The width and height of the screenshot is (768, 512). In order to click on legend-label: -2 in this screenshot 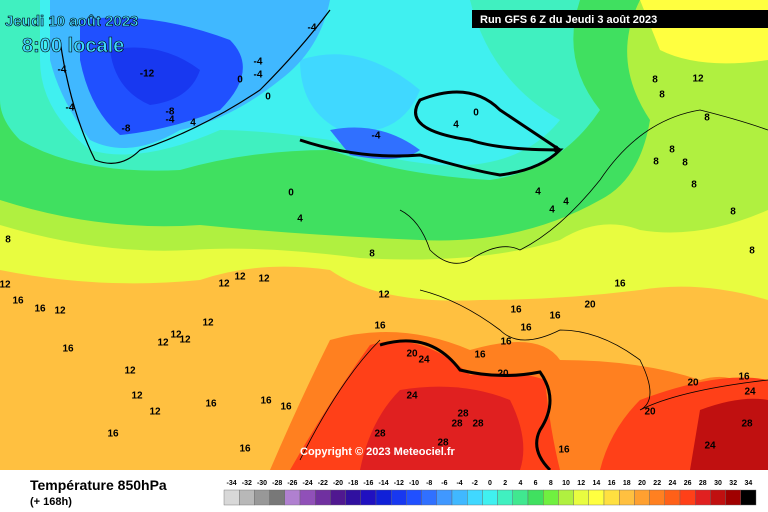, I will do `click(475, 483)`.